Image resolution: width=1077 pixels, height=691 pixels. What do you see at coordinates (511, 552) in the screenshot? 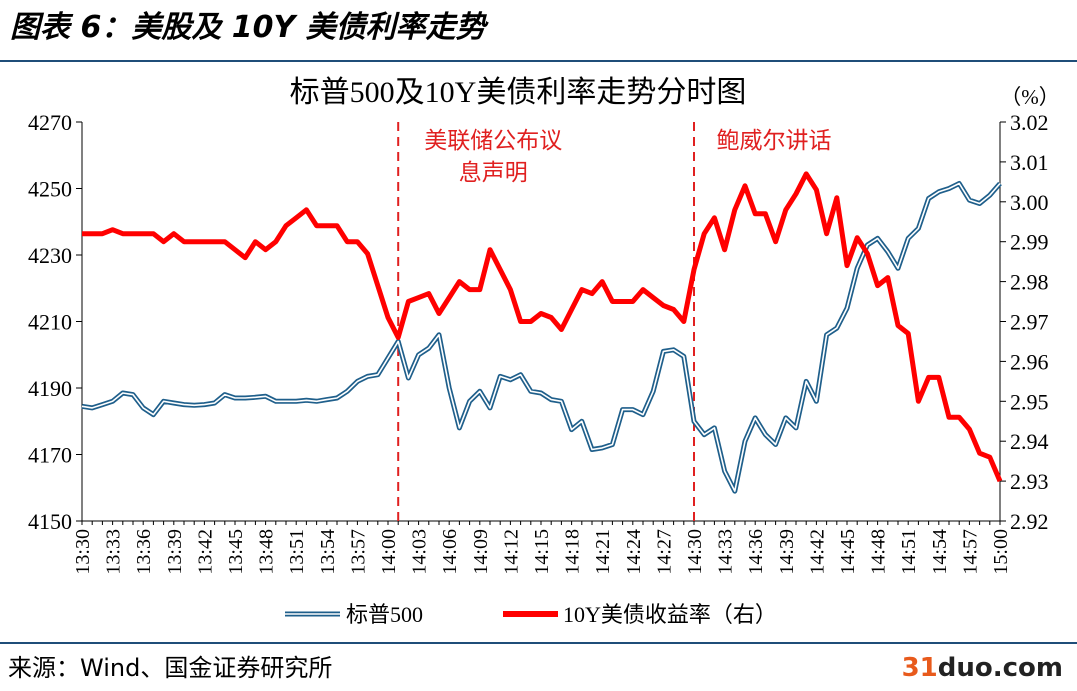
I see `x-tick-label: 14:12` at bounding box center [511, 552].